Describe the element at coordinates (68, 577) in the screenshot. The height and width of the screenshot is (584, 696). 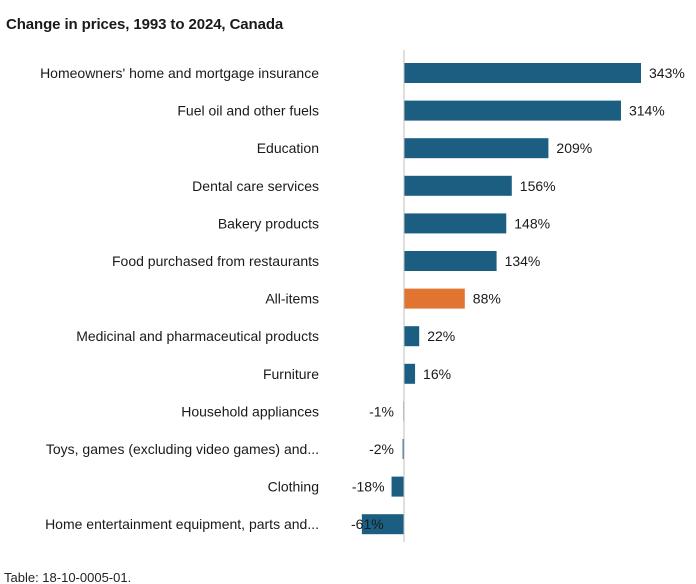
I see `source-note: Table: 18-10-0005-01.` at that location.